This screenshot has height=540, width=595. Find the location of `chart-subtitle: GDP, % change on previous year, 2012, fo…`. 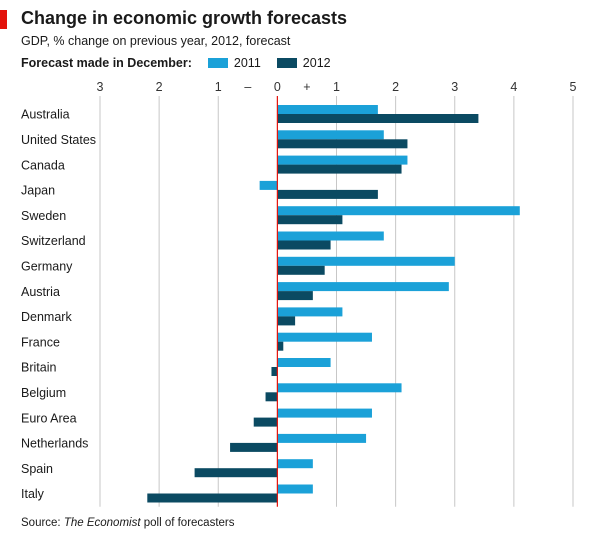

chart-subtitle: GDP, % change on previous year, 2012, fo… is located at coordinates (156, 41).